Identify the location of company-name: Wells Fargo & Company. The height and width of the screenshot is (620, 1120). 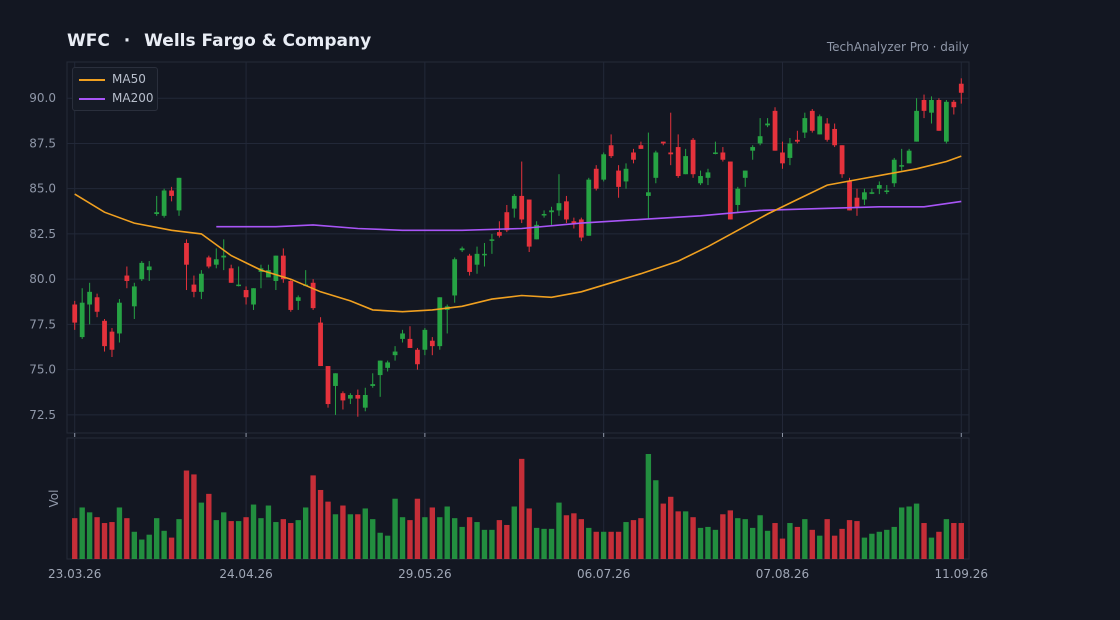
(258, 41).